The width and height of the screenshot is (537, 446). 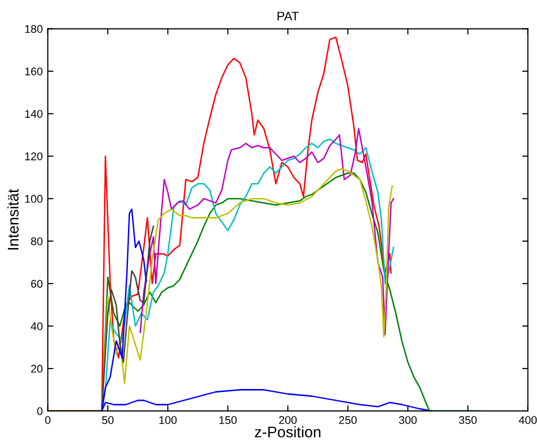 What do you see at coordinates (33, 198) in the screenshot?
I see `y-tick-label: 100` at bounding box center [33, 198].